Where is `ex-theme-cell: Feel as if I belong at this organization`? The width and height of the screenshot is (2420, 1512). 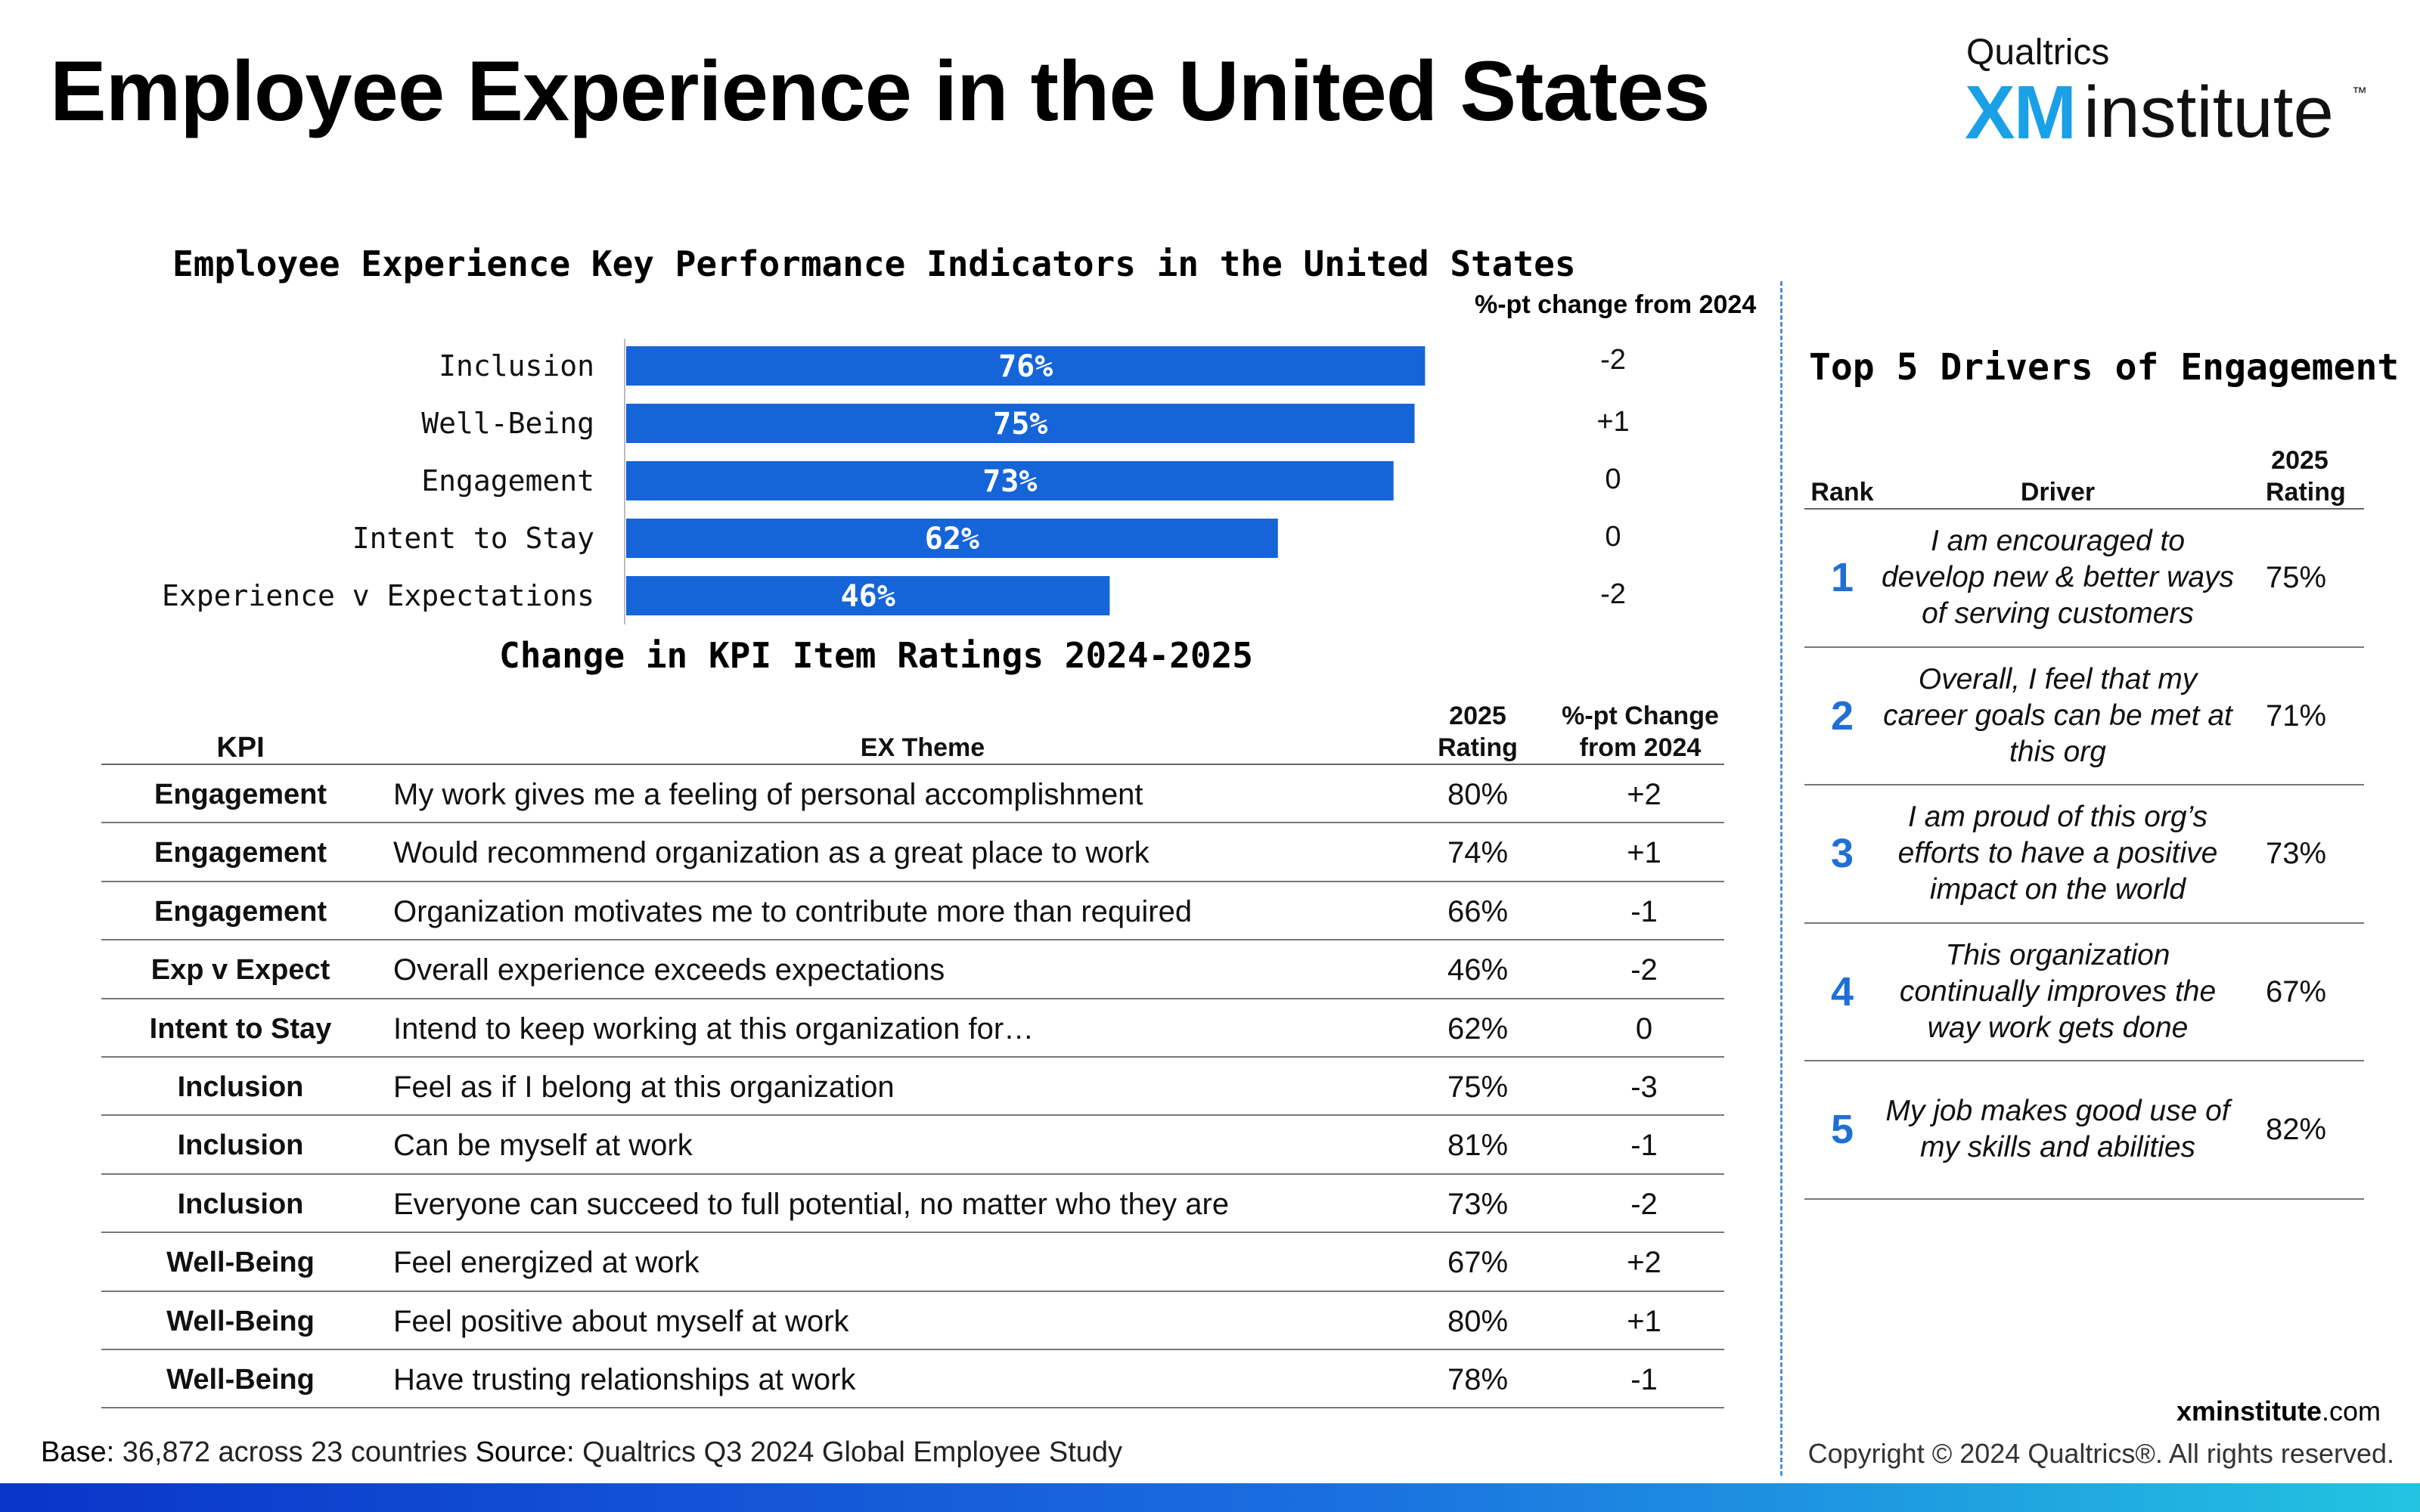
ex-theme-cell: Feel as if I belong at this organization is located at coordinates (644, 1087).